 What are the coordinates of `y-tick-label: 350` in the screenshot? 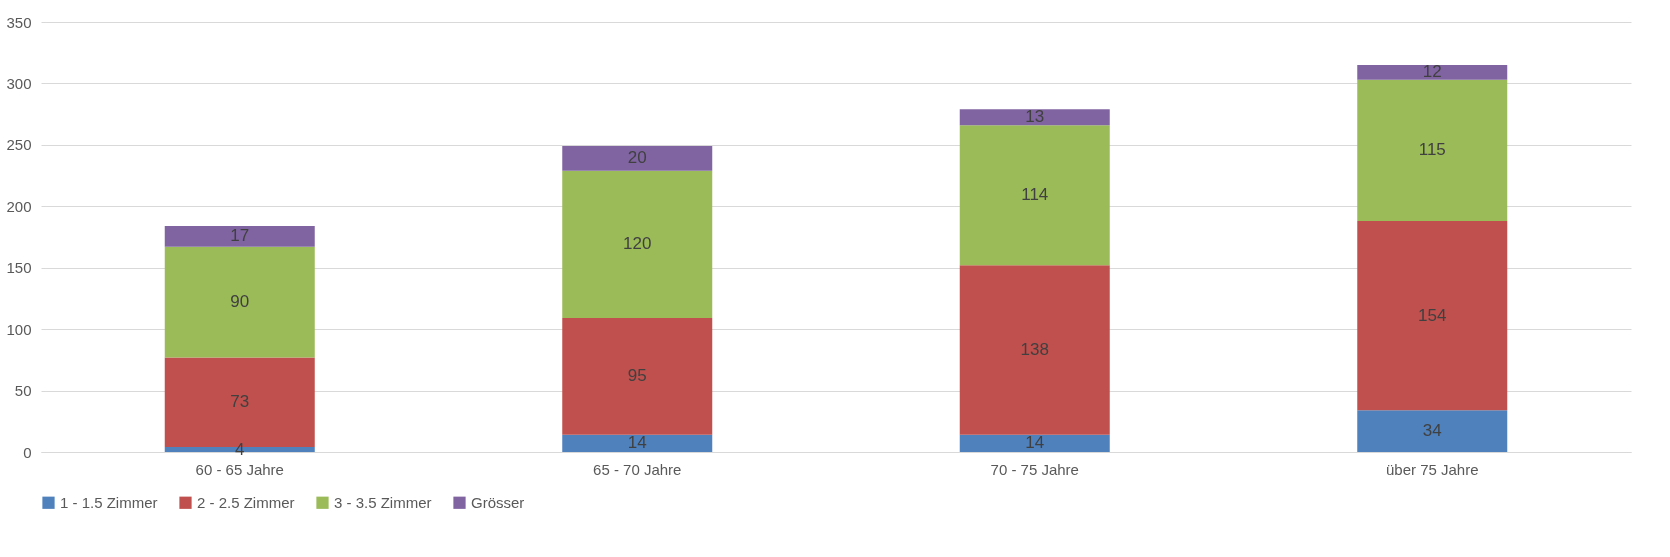 It's located at (19, 22).